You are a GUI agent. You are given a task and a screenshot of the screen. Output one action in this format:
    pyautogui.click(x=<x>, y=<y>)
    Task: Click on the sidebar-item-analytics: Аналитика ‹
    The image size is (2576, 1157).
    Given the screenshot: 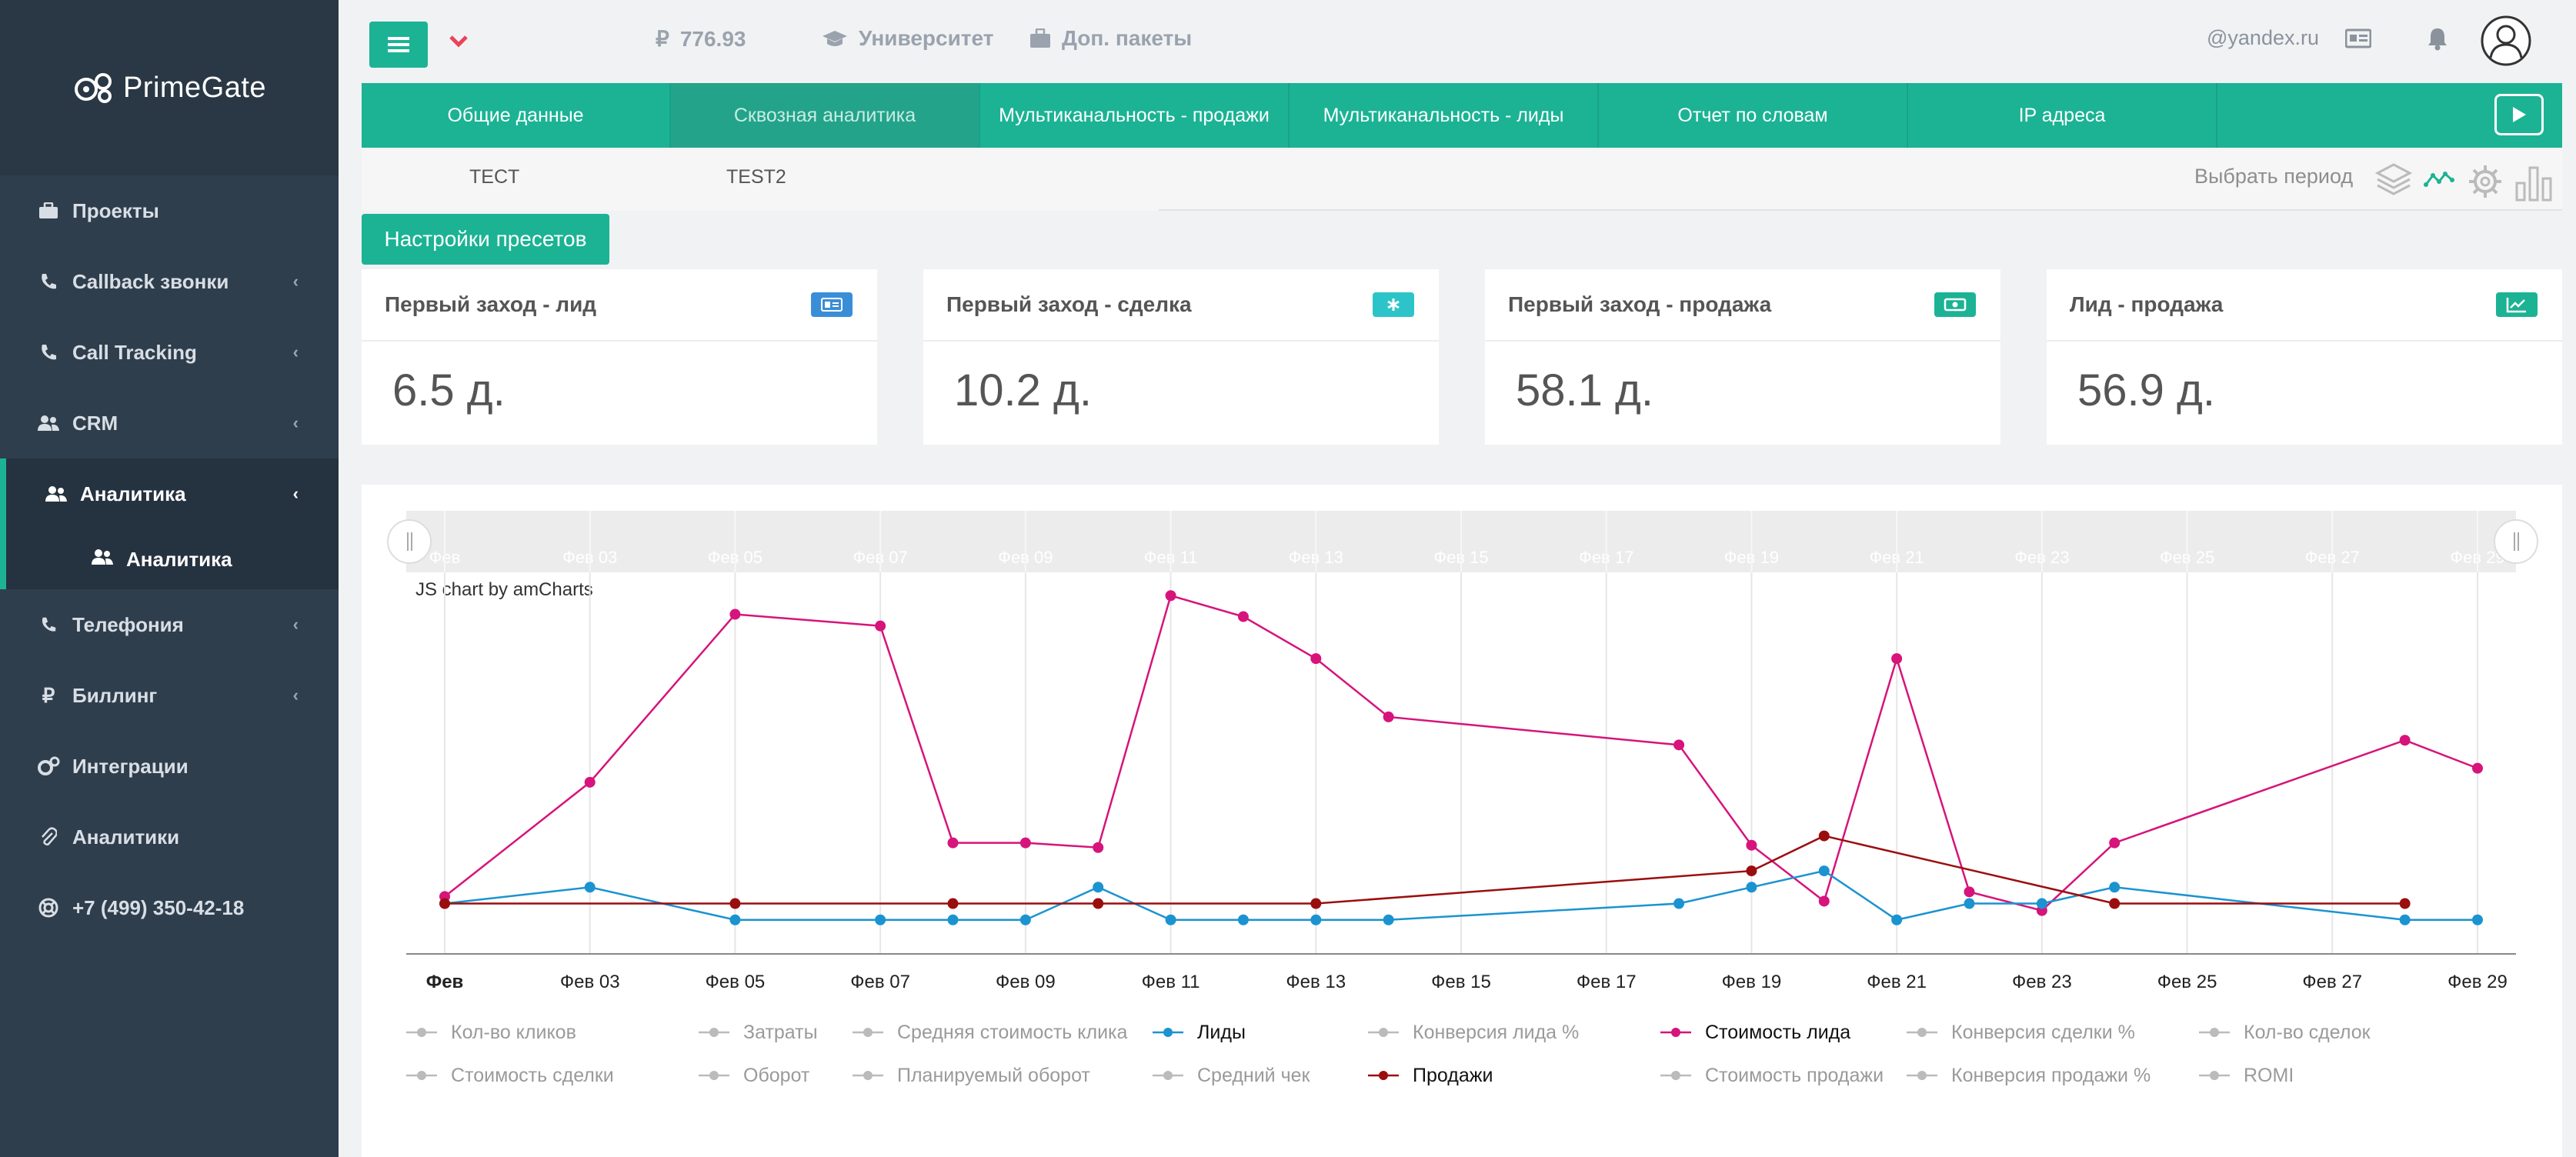 What is the action you would take?
    pyautogui.click(x=170, y=493)
    